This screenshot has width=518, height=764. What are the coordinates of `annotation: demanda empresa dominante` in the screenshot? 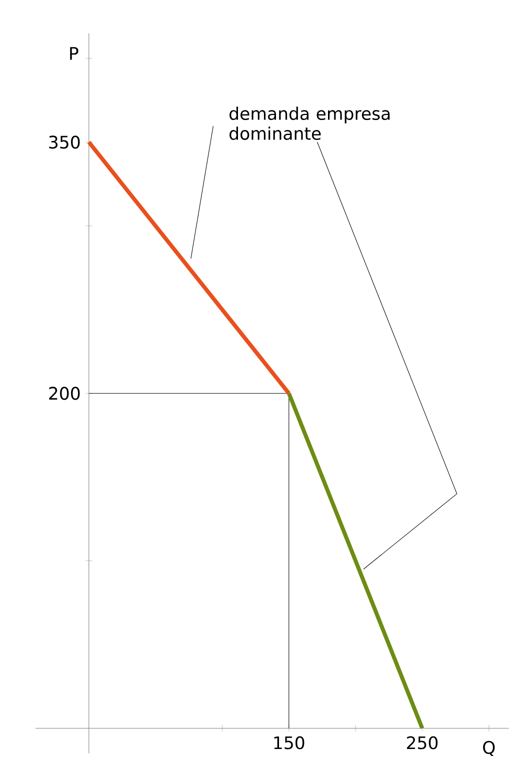 It's located at (309, 123).